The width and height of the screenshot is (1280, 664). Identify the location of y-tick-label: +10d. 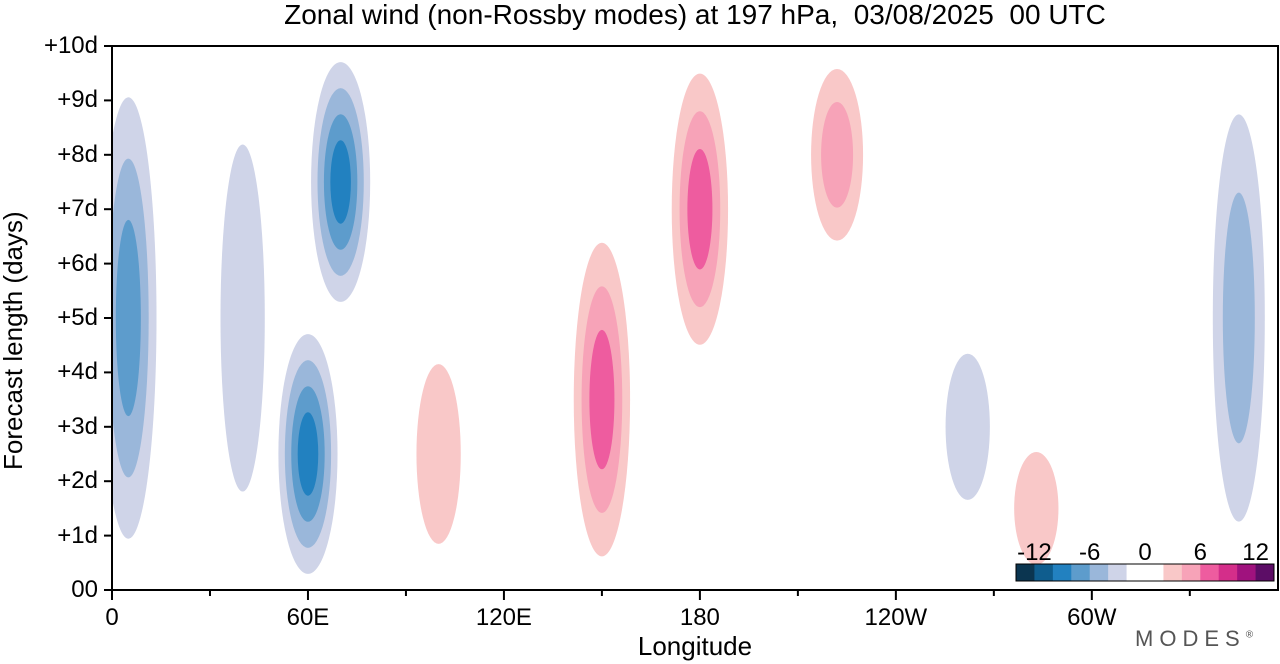
(70, 45).